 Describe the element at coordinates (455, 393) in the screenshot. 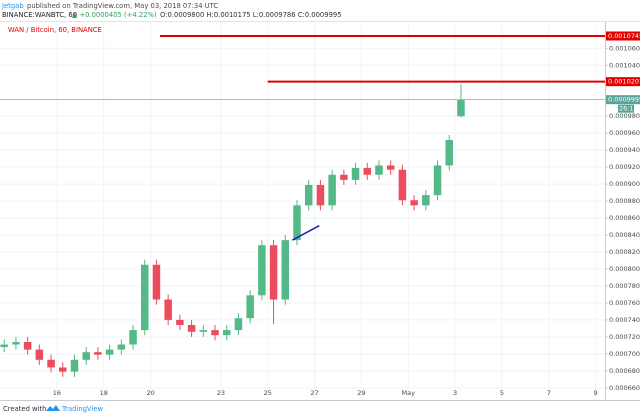

I see `x-tick-label: 3` at that location.